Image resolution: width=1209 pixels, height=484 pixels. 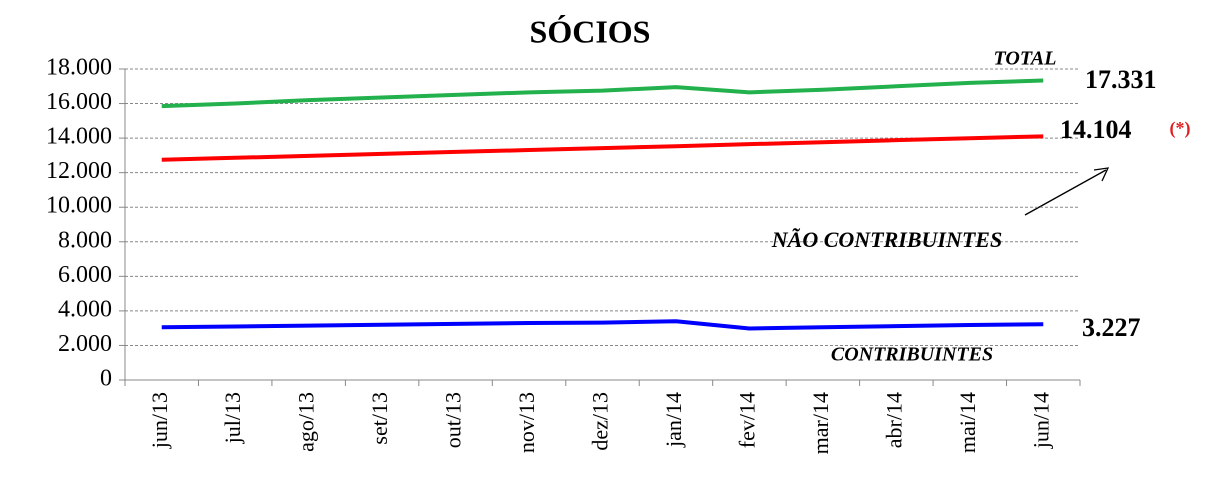 I want to click on data-label: 17.331, so click(x=1121, y=79).